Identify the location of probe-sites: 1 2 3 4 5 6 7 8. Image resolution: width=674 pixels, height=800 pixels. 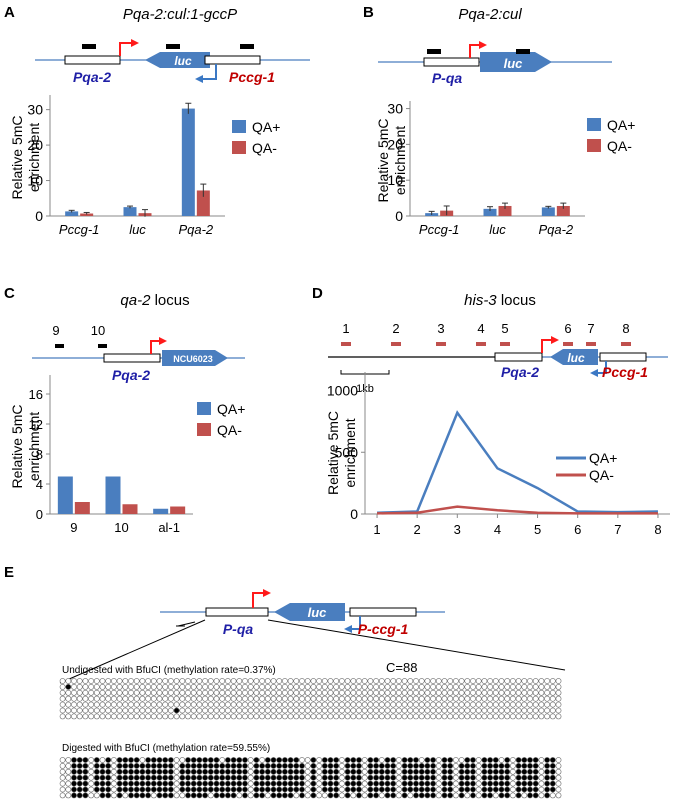
(486, 333).